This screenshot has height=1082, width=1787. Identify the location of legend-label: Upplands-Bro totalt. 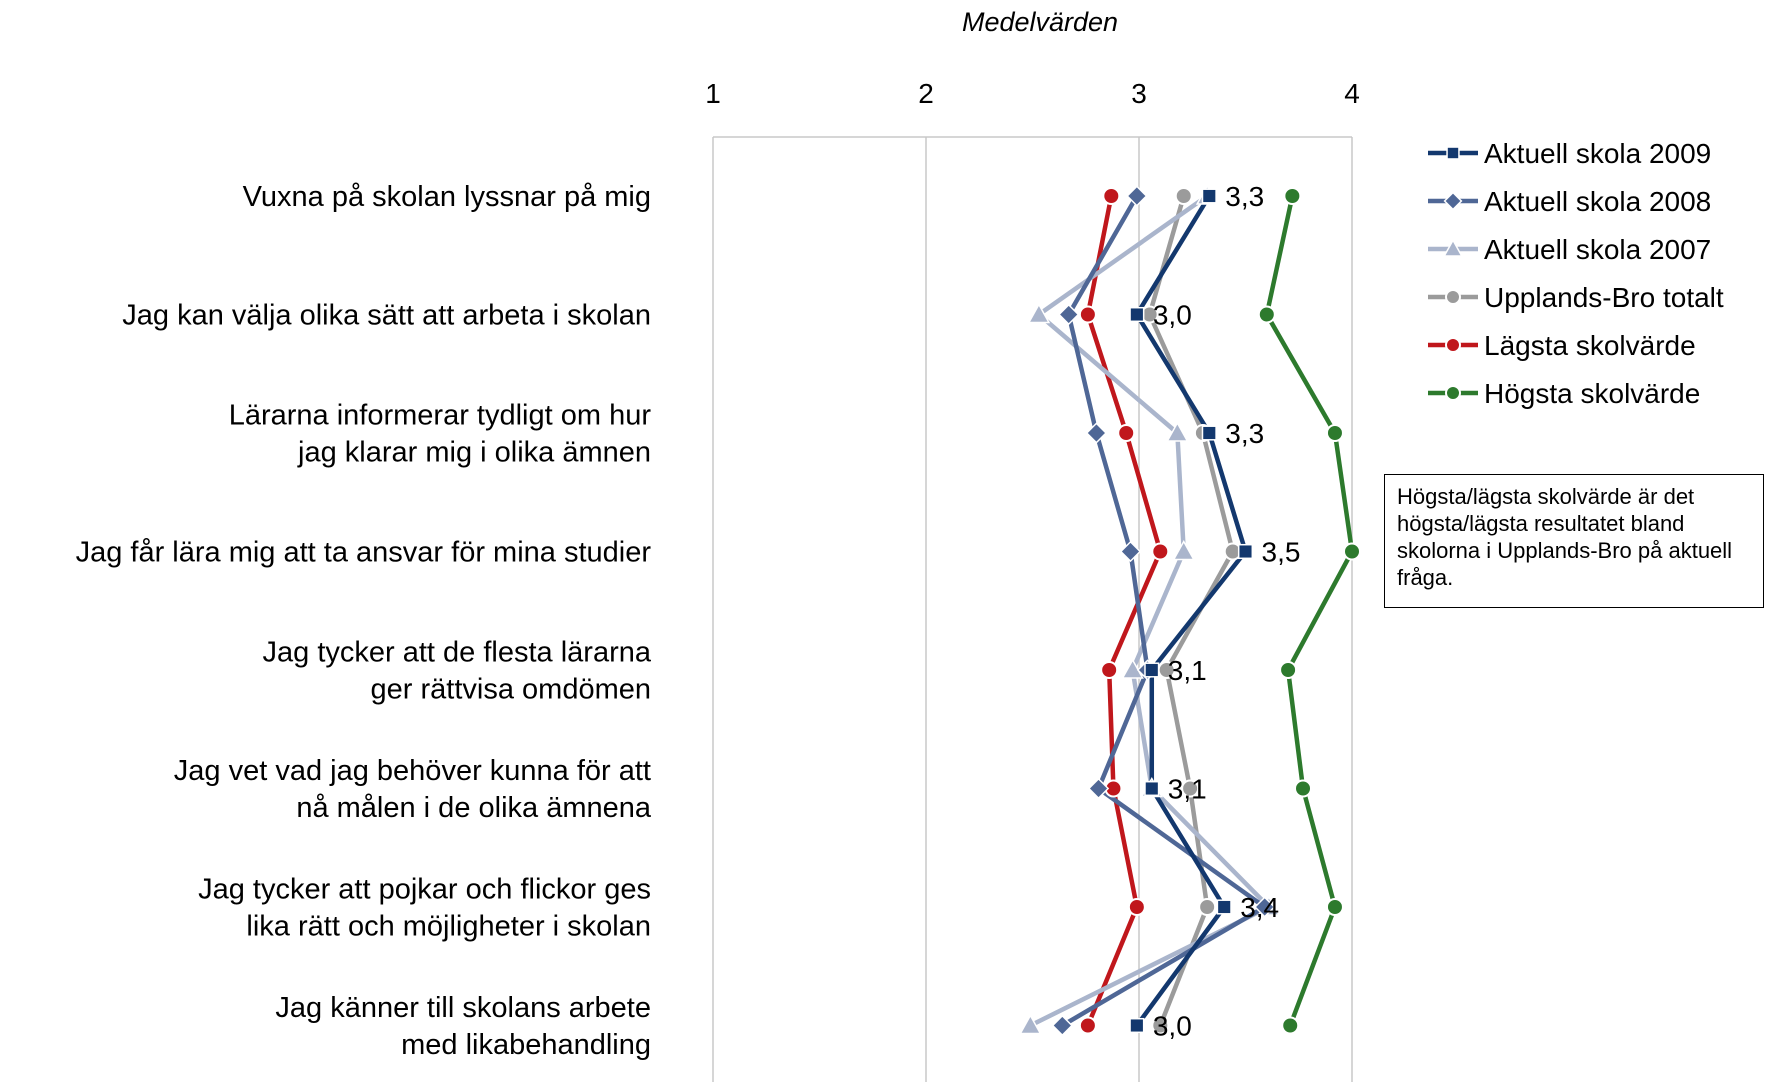
(1604, 297).